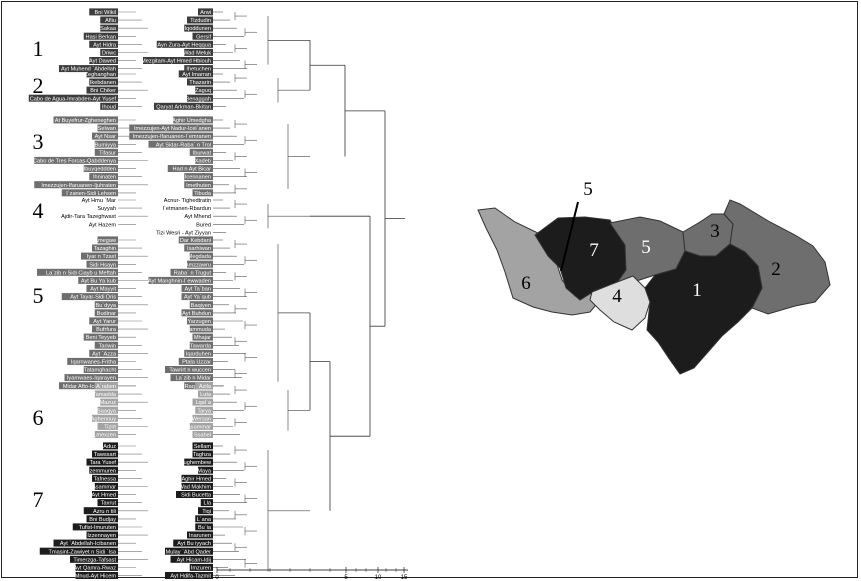  I want to click on leaf-label: Ssahel, so click(202, 436).